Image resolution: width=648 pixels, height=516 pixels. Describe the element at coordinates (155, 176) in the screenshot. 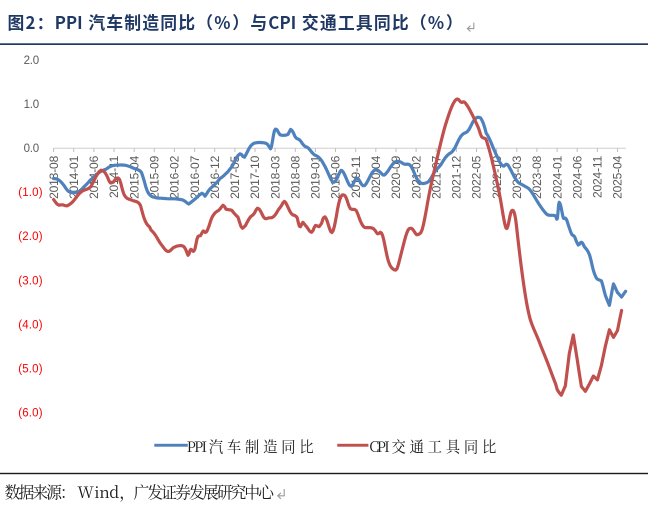

I see `svg-text: 2015-09` at that location.